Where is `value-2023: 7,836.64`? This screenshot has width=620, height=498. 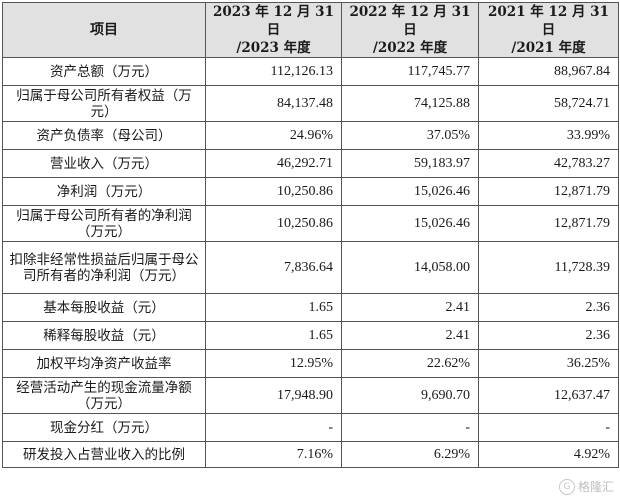 value-2023: 7,836.64 is located at coordinates (273, 267).